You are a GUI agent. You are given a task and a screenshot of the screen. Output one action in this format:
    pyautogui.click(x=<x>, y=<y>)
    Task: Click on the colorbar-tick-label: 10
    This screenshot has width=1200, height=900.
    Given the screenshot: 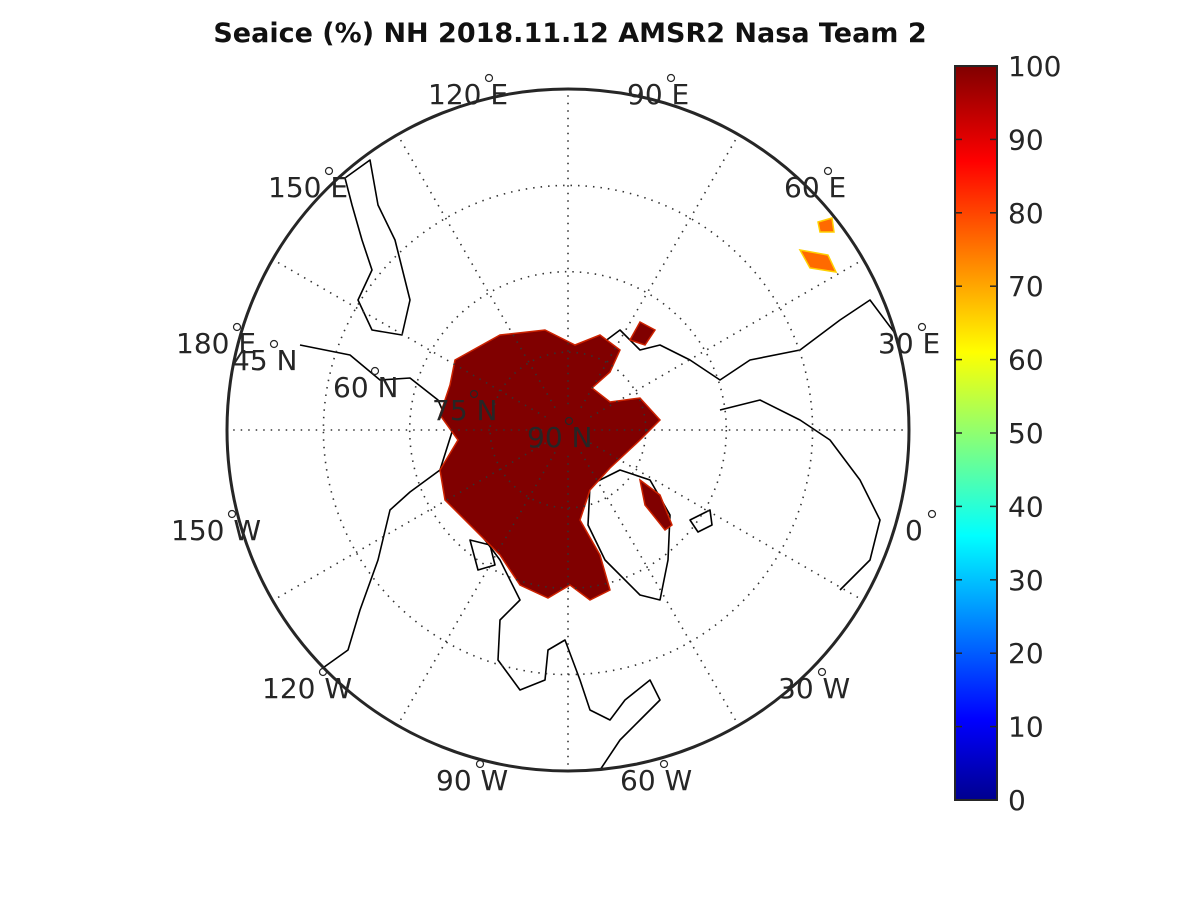 What is the action you would take?
    pyautogui.click(x=1026, y=727)
    